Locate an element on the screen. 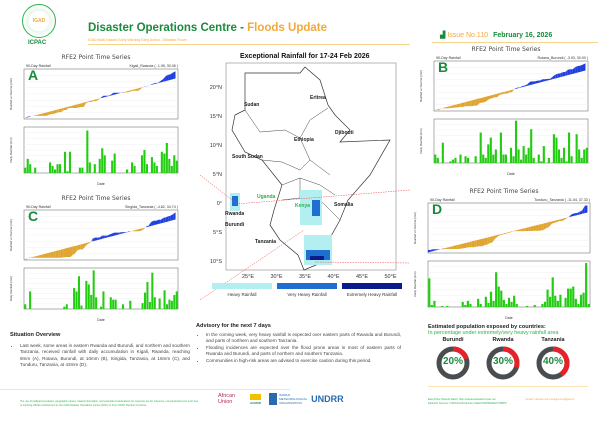  map-title: Exceptional Rainfall for 17-24 Feb 2026 is located at coordinates (305, 56).